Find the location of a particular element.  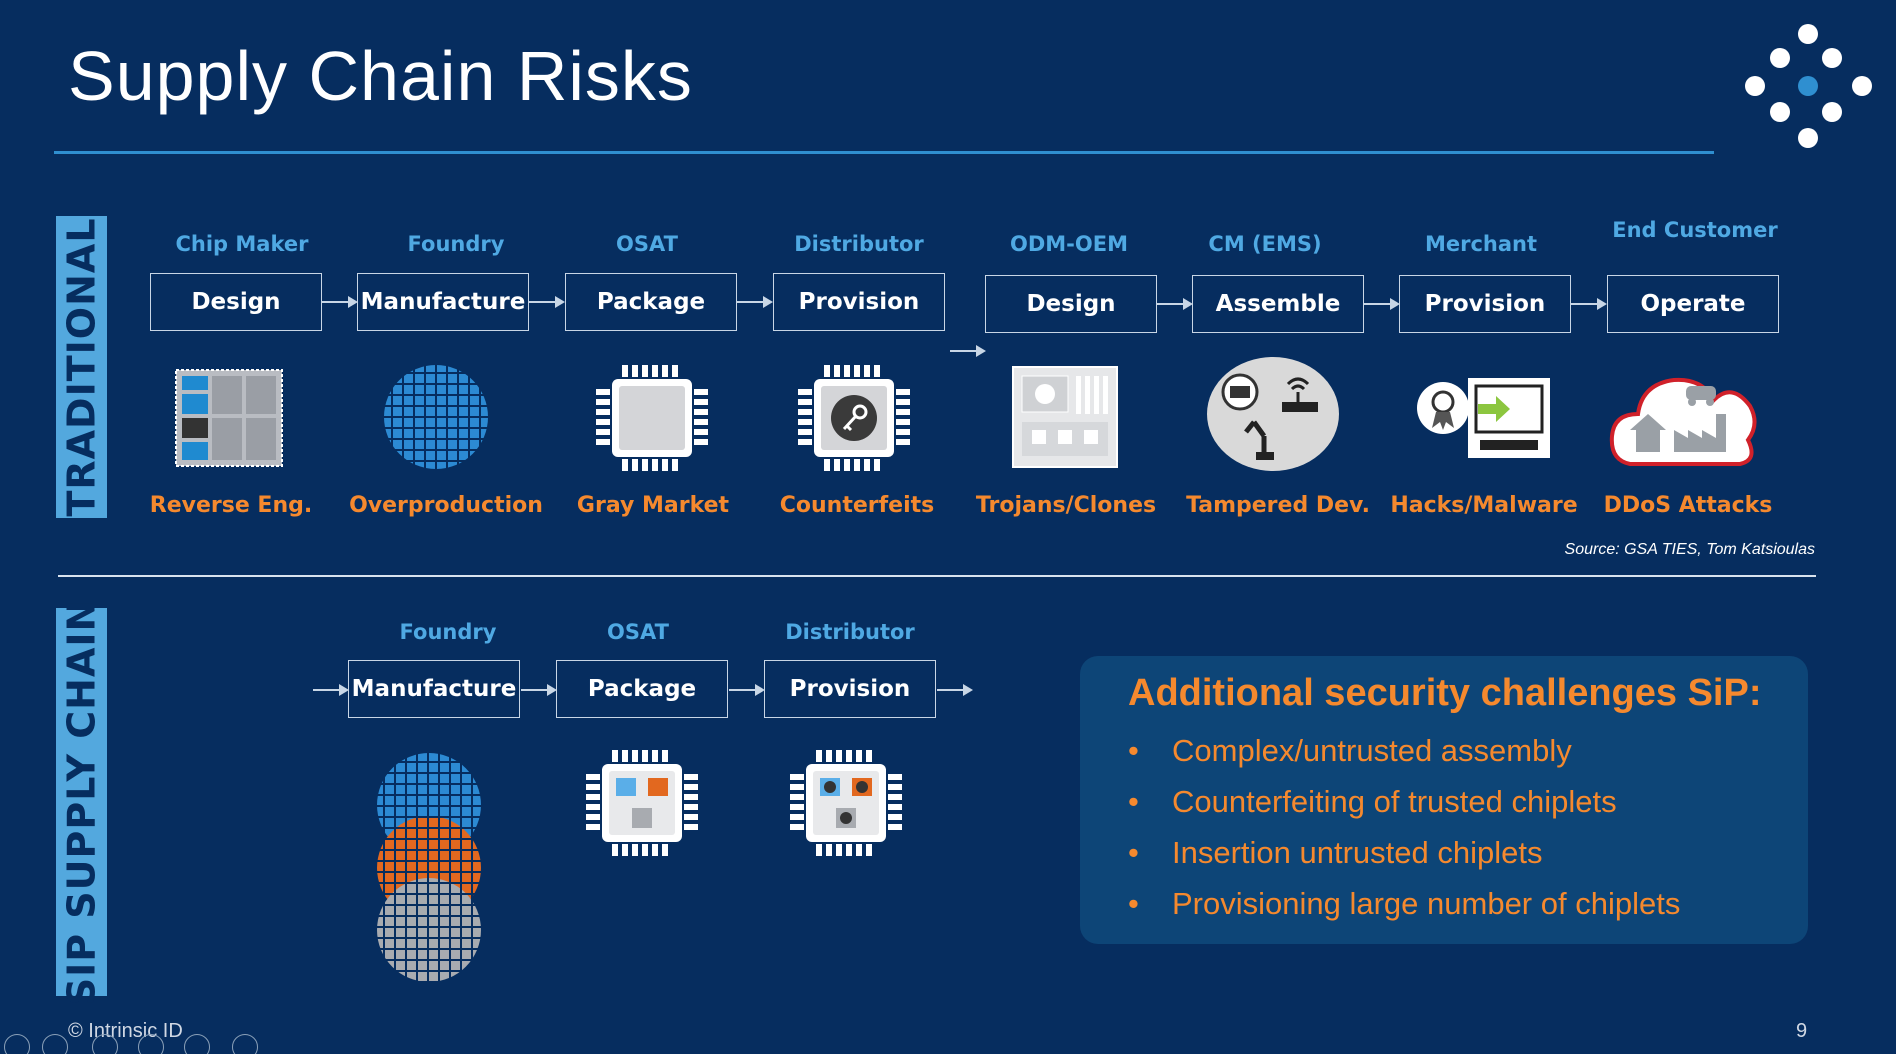

sip-step-package: Package is located at coordinates (642, 689).